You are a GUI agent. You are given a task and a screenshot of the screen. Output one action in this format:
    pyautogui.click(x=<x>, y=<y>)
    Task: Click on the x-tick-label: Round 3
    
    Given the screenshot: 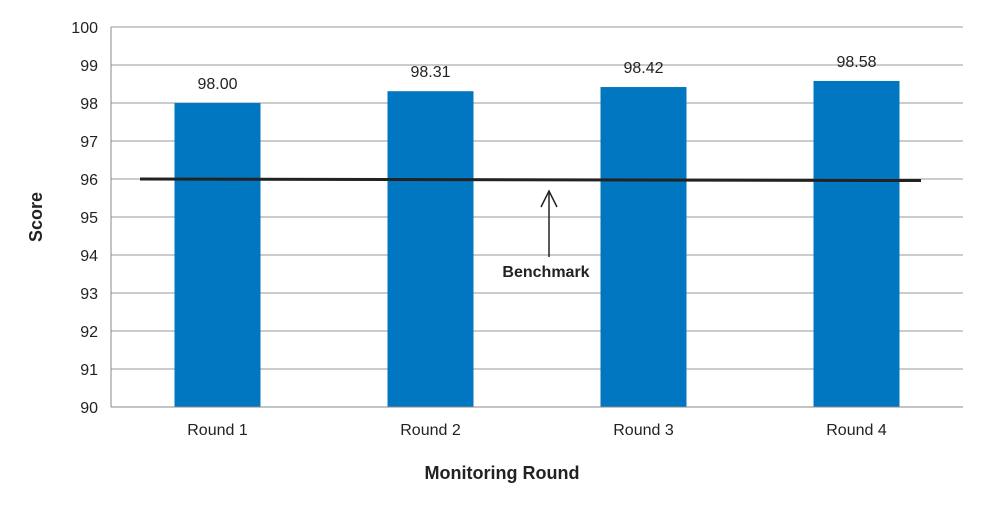 What is the action you would take?
    pyautogui.click(x=643, y=430)
    